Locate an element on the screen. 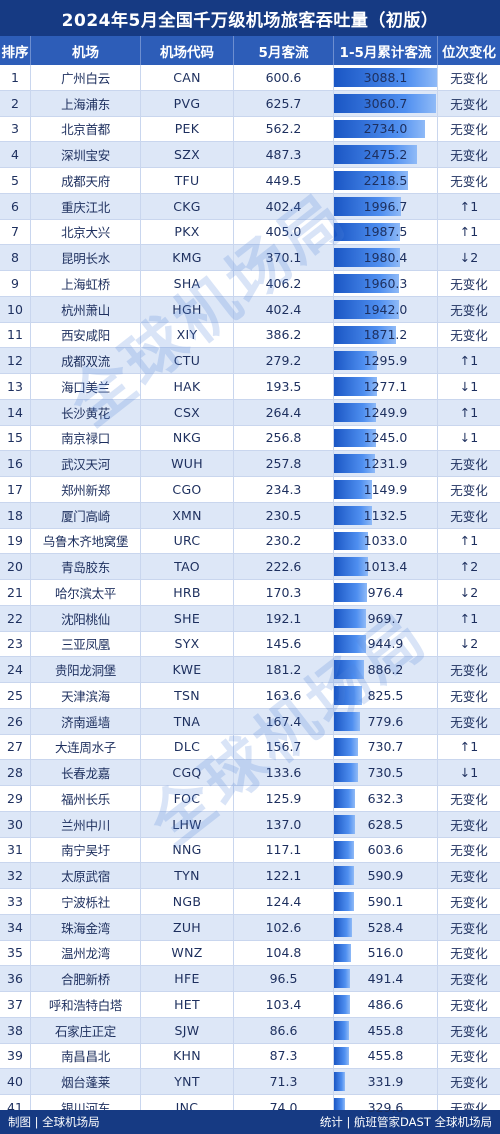 The image size is (500, 1134). airport-name-cell: 长春龙嘉 is located at coordinates (86, 772).